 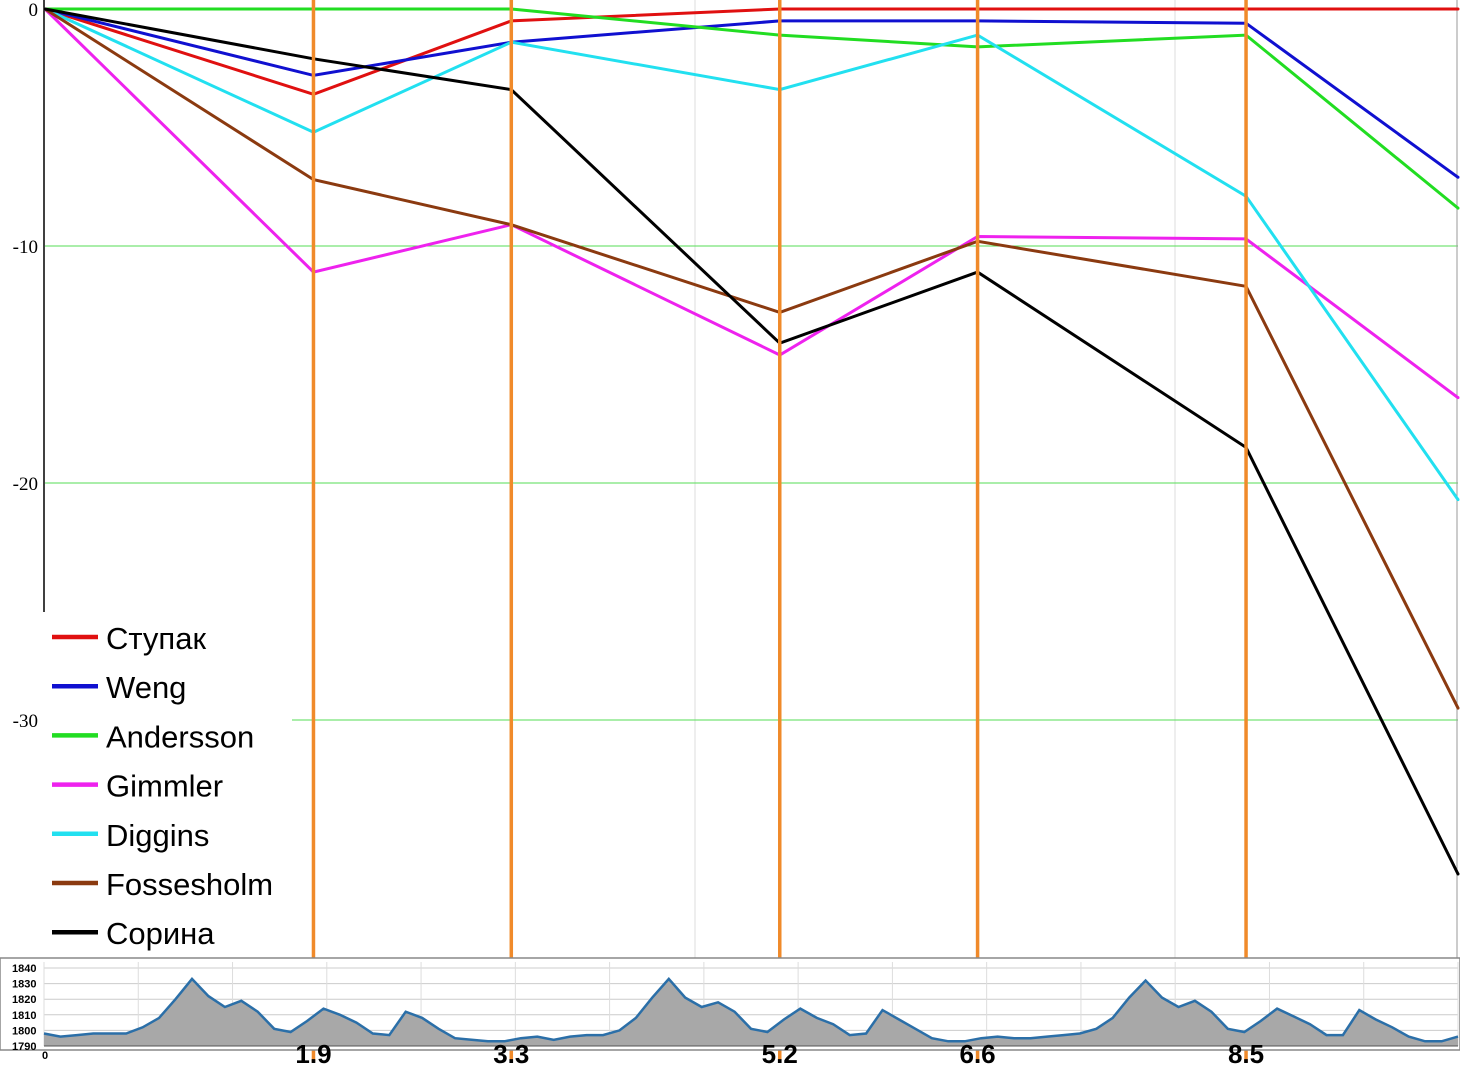 I want to click on x-tick-label: 3.3, so click(x=511, y=1053).